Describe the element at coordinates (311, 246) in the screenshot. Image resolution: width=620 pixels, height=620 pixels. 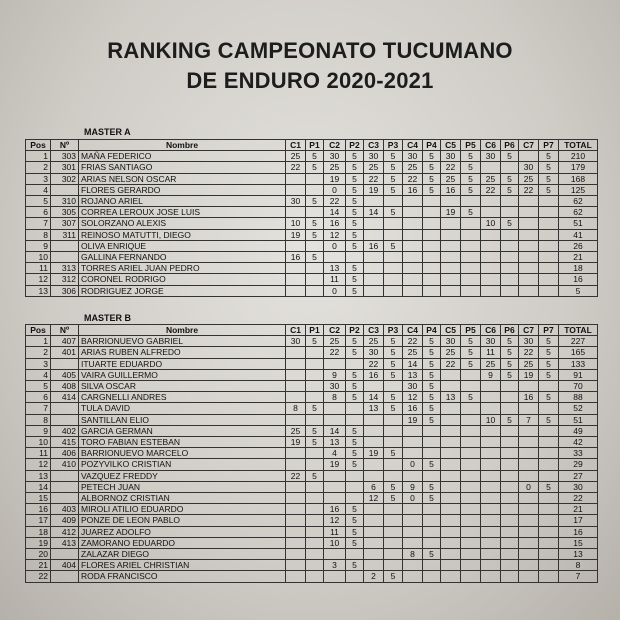
I see `row: 9 OLIVA ENRIQUE 0 5 16 5 26` at that location.